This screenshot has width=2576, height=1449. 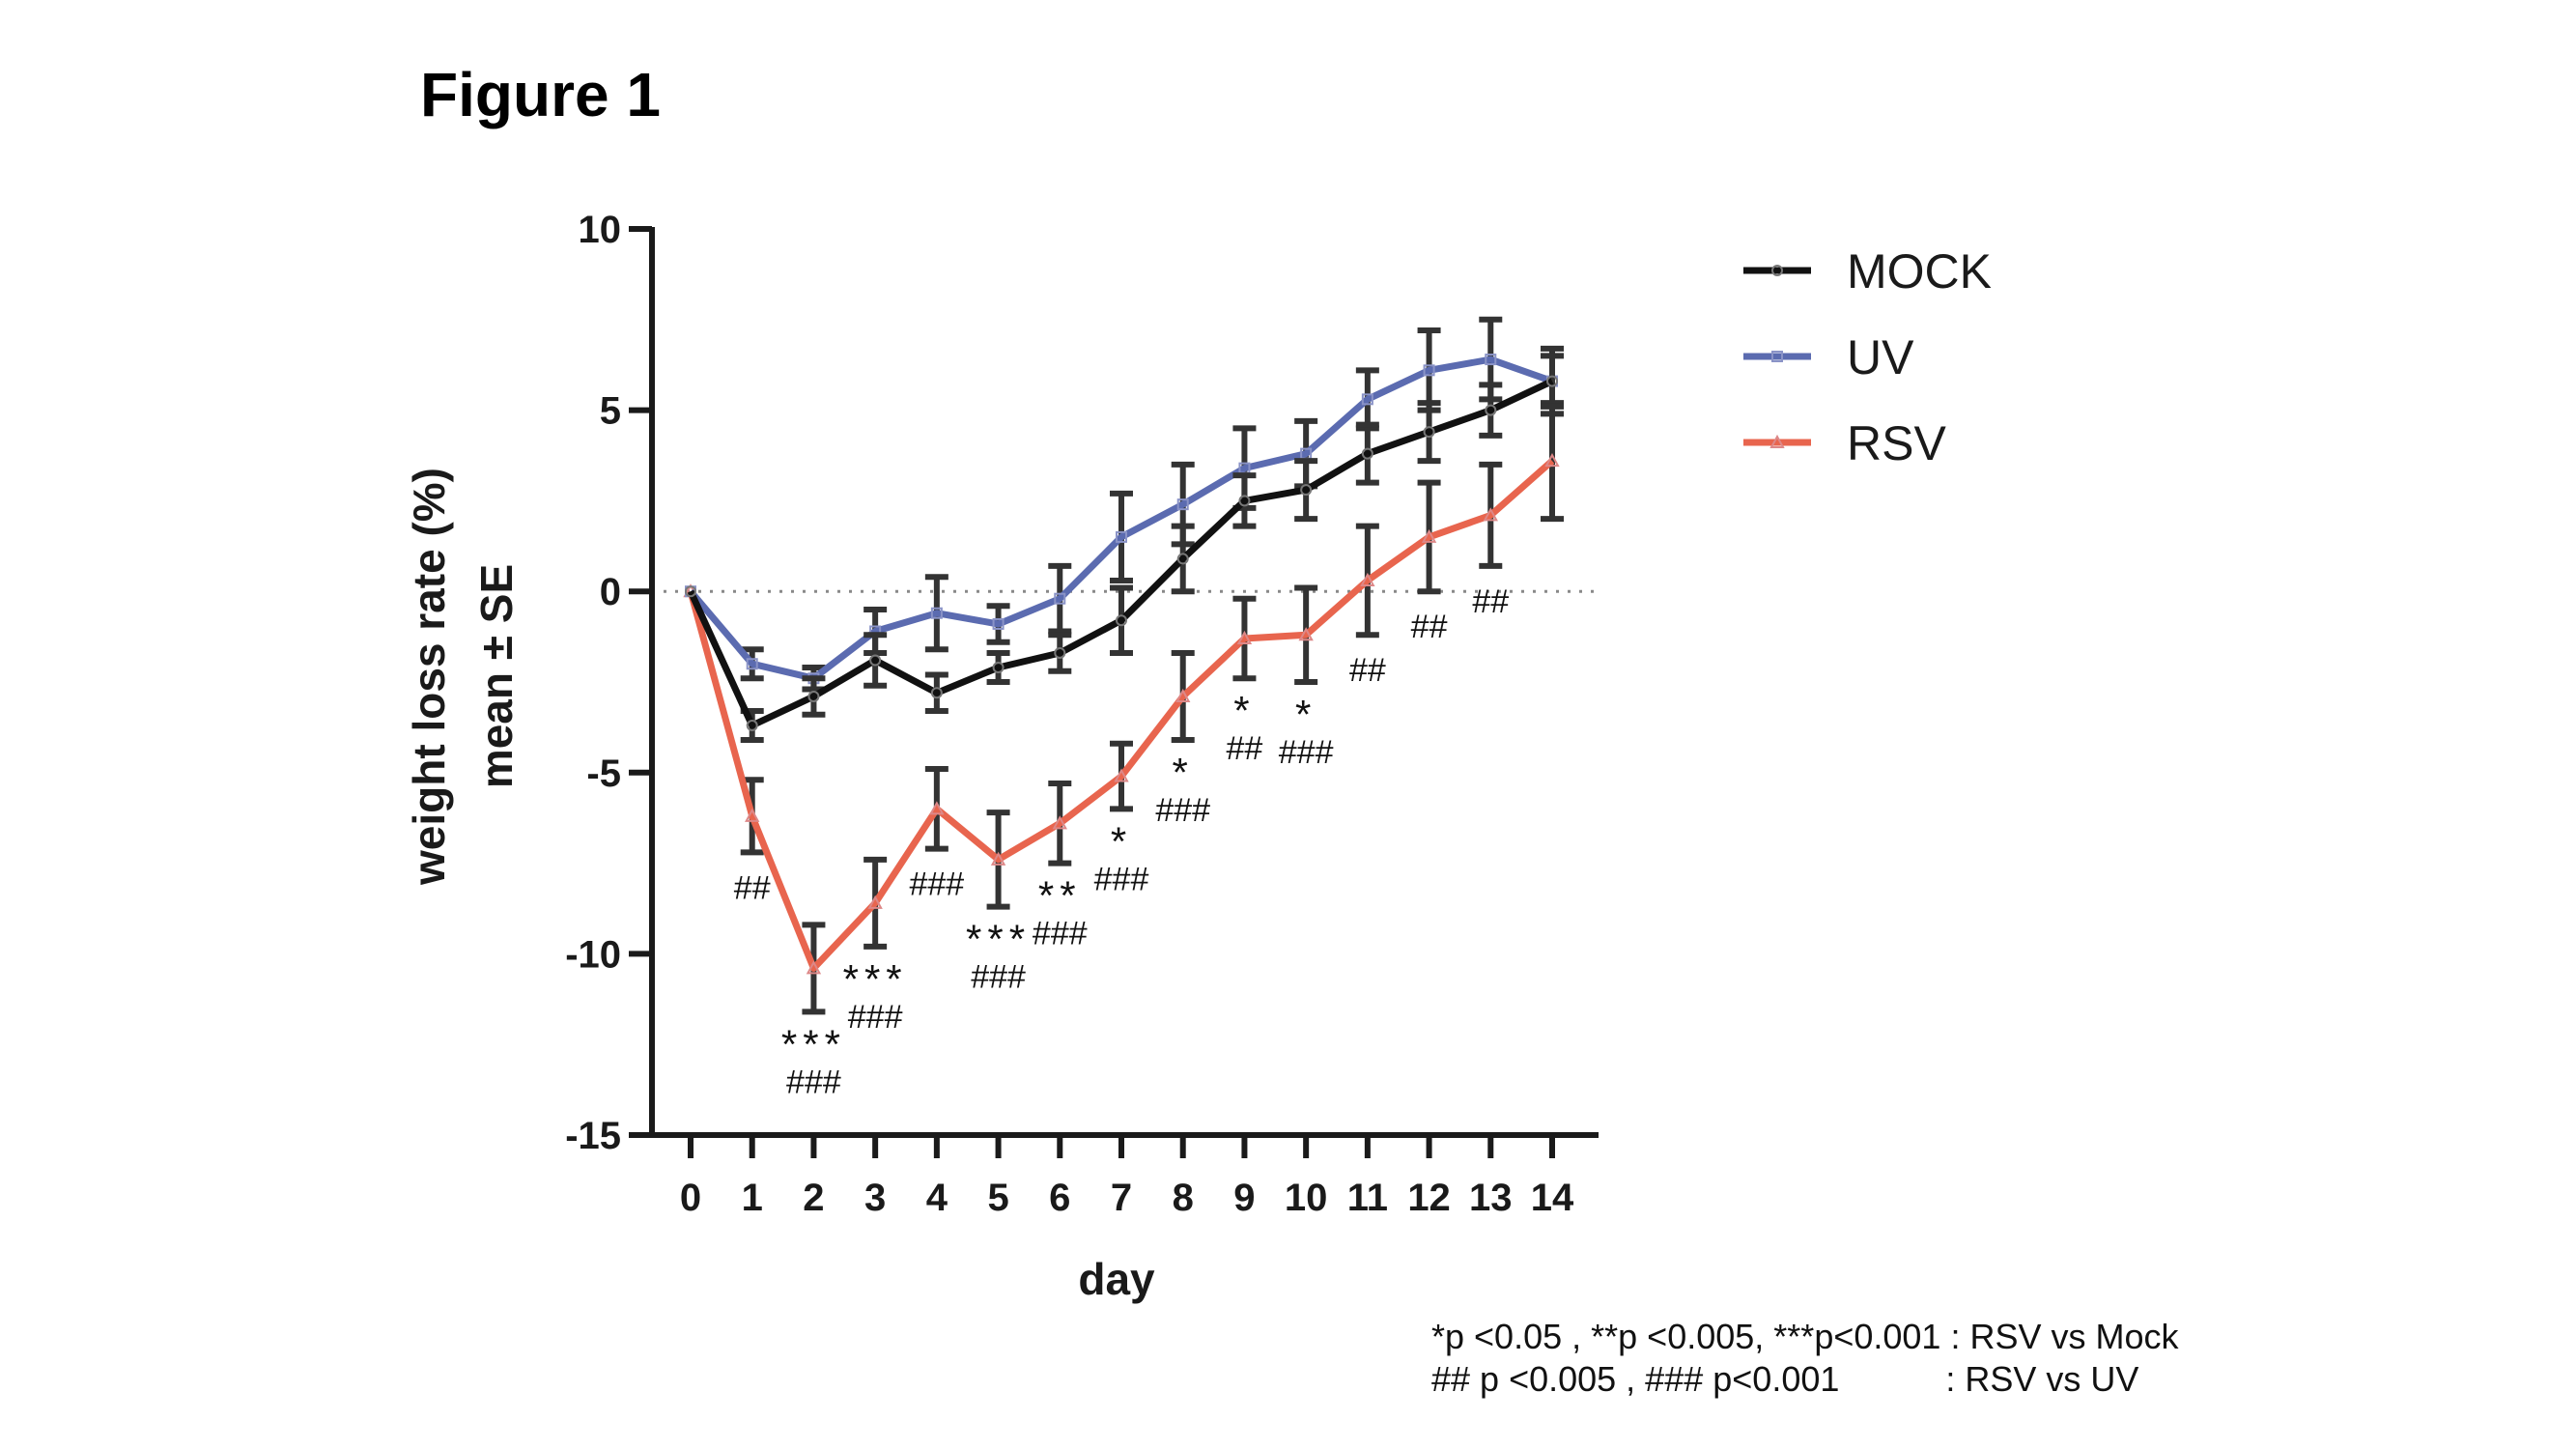 What do you see at coordinates (936, 613) in the screenshot?
I see `marker-uv-day4` at bounding box center [936, 613].